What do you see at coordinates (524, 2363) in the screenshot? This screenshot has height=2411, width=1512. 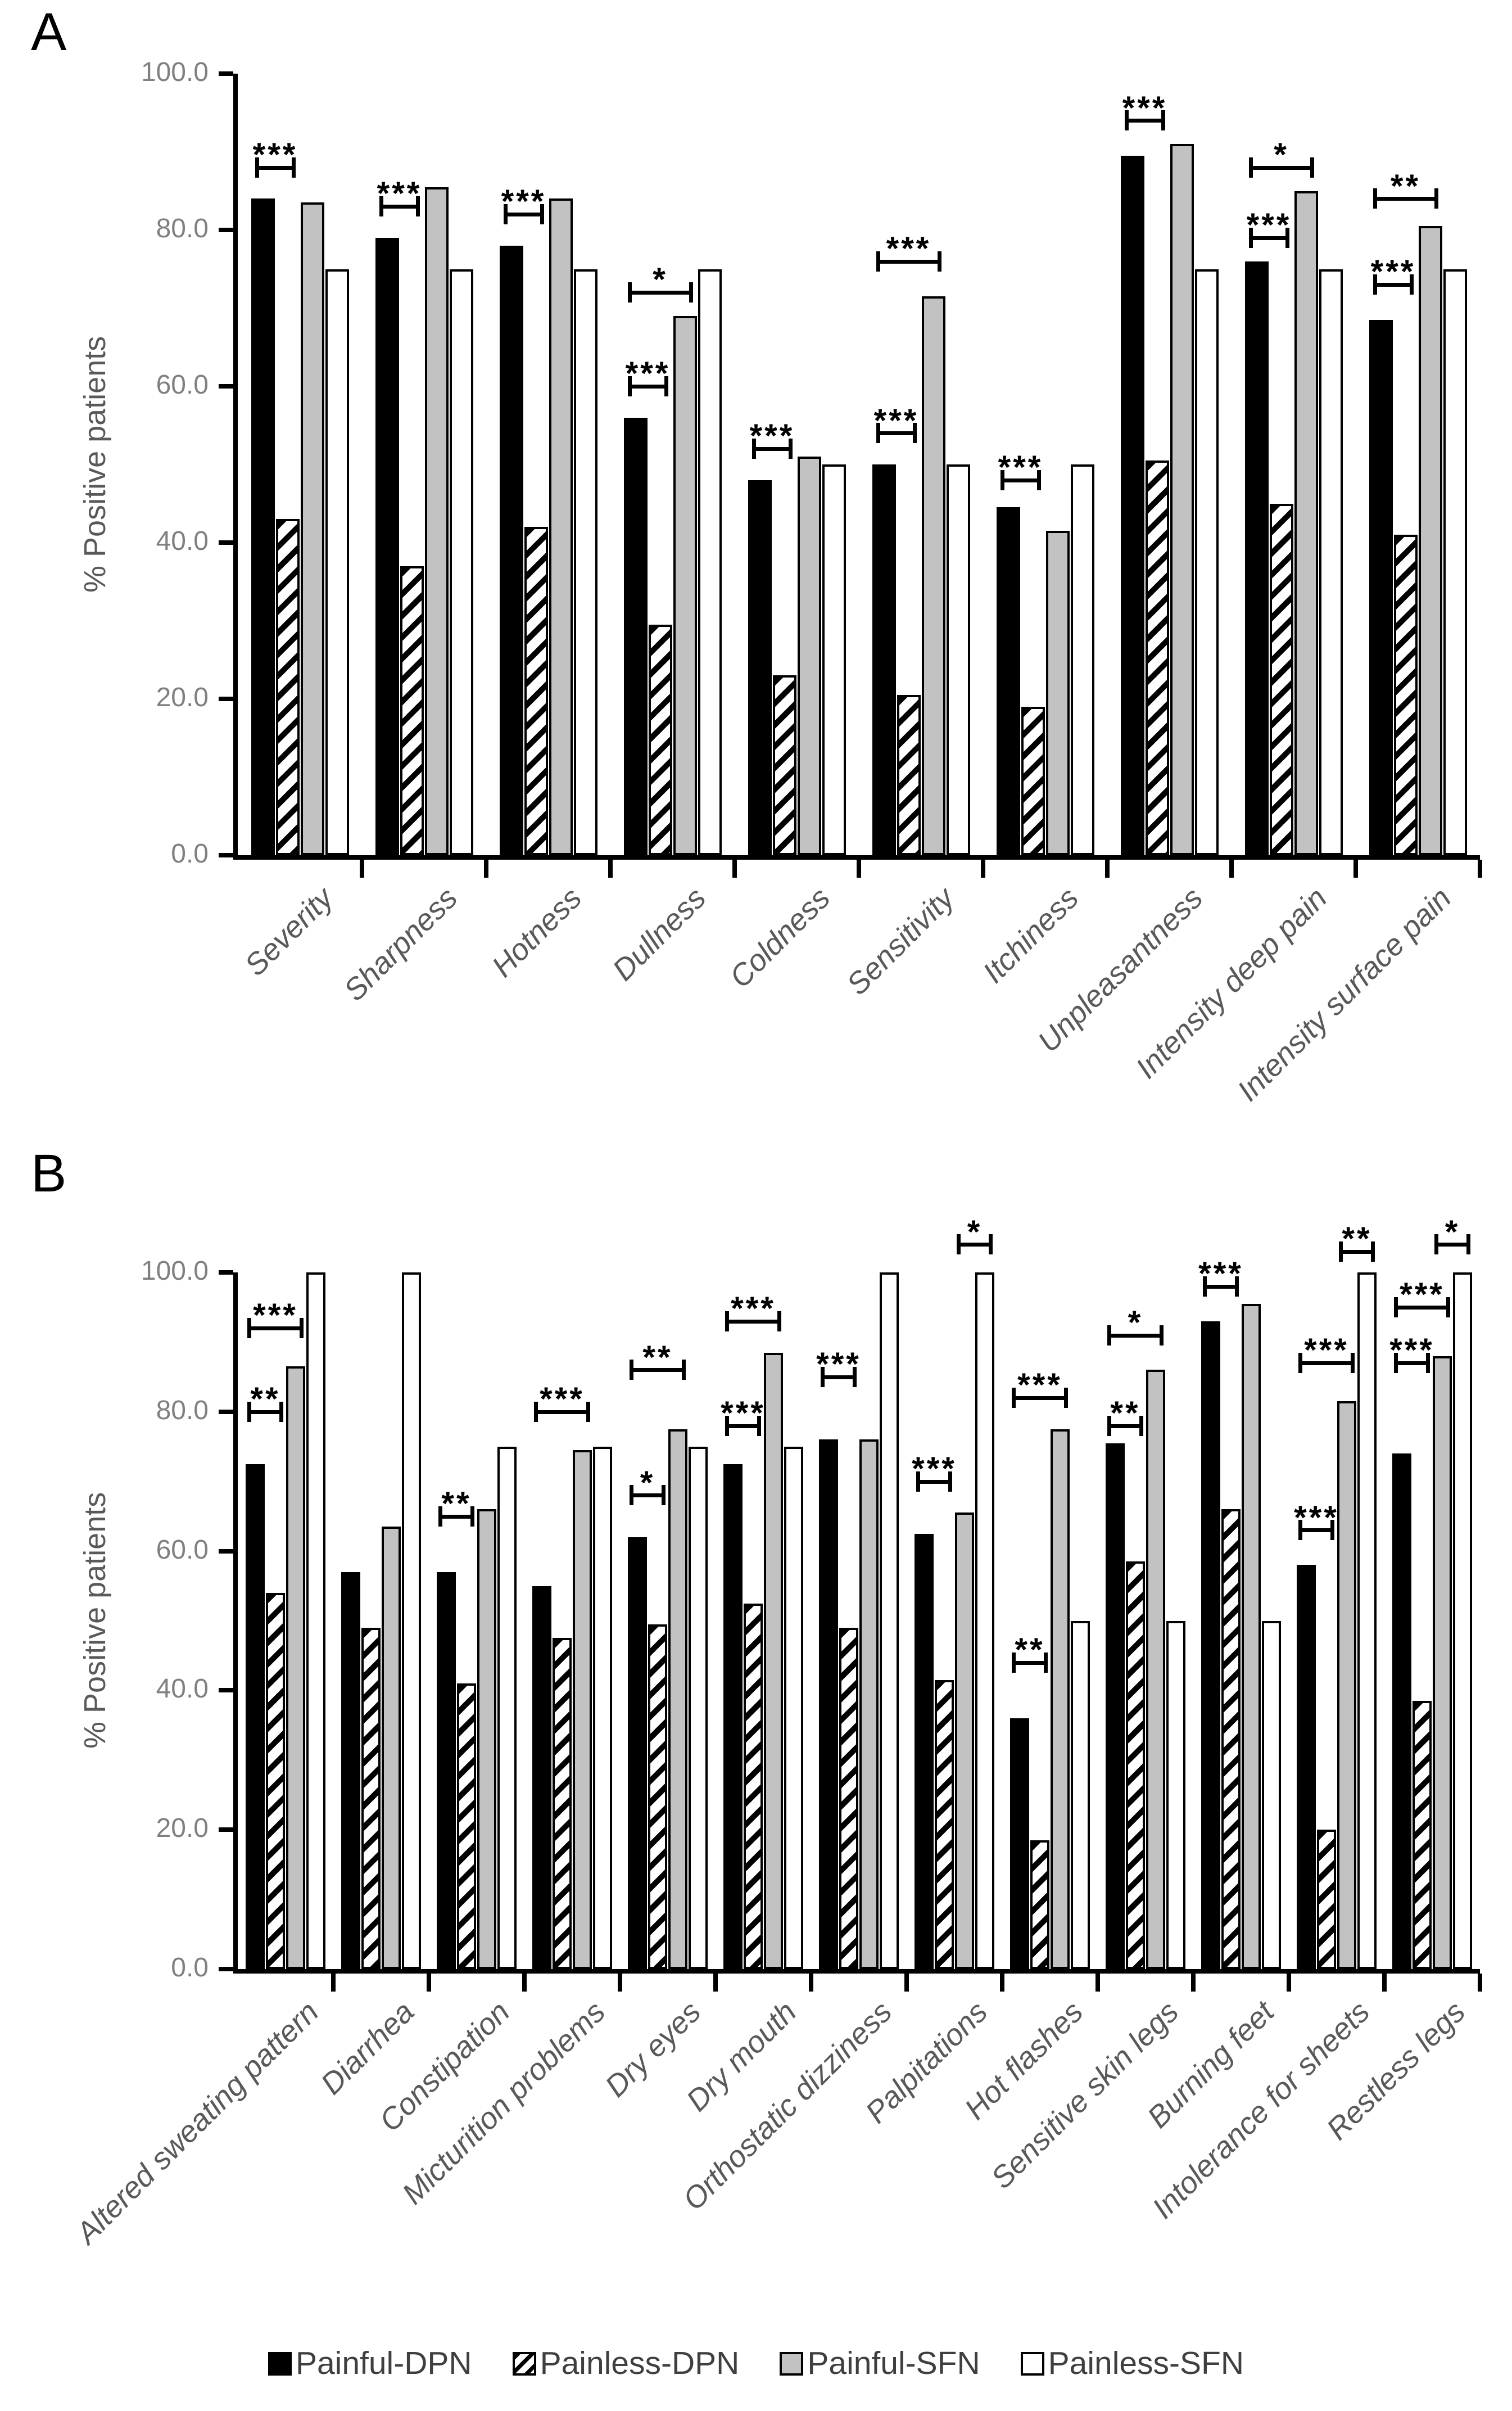 I see `legend-swatch-hatched` at bounding box center [524, 2363].